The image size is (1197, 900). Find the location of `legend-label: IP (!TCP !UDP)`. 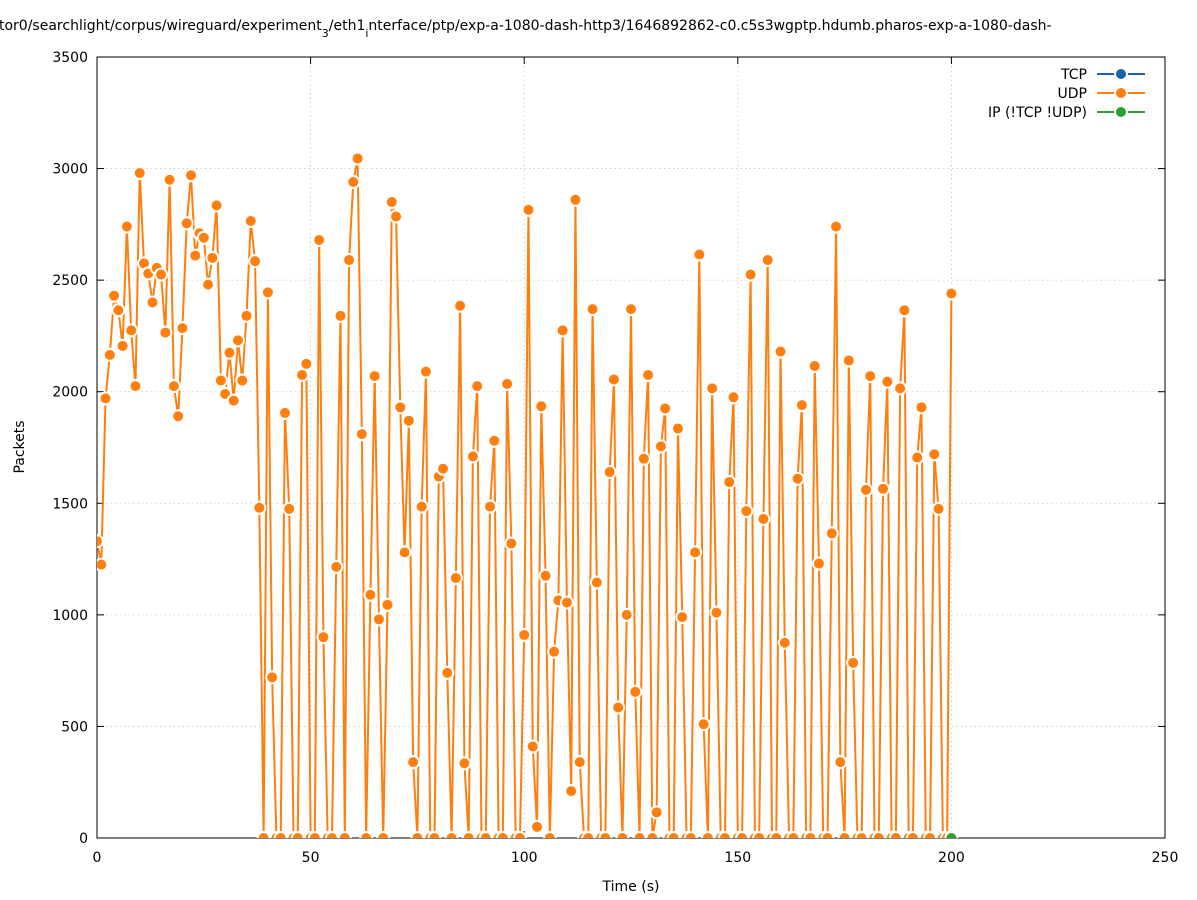

legend-label: IP (!TCP !UDP) is located at coordinates (1037, 113).